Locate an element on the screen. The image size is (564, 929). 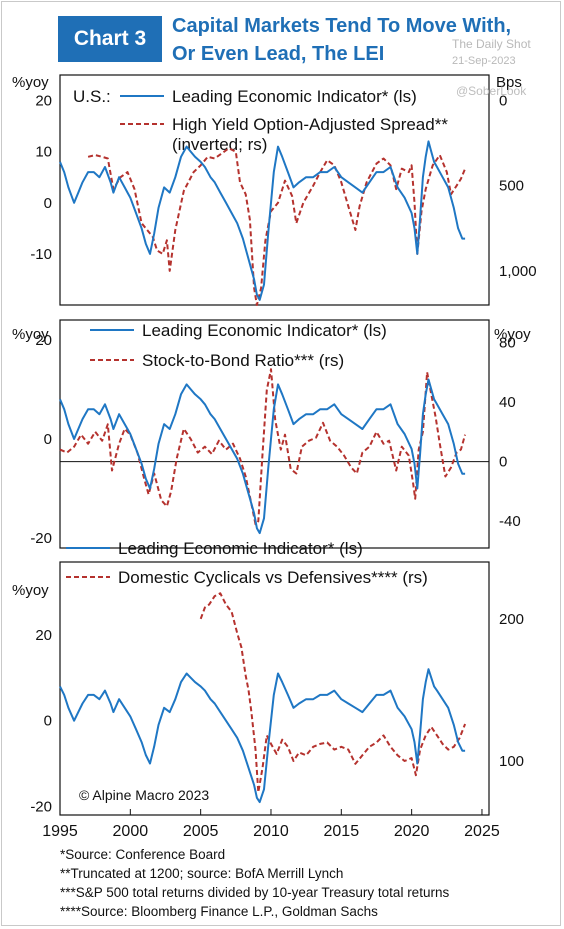
panel1-region-label: U.S.: is located at coordinates (92, 96).